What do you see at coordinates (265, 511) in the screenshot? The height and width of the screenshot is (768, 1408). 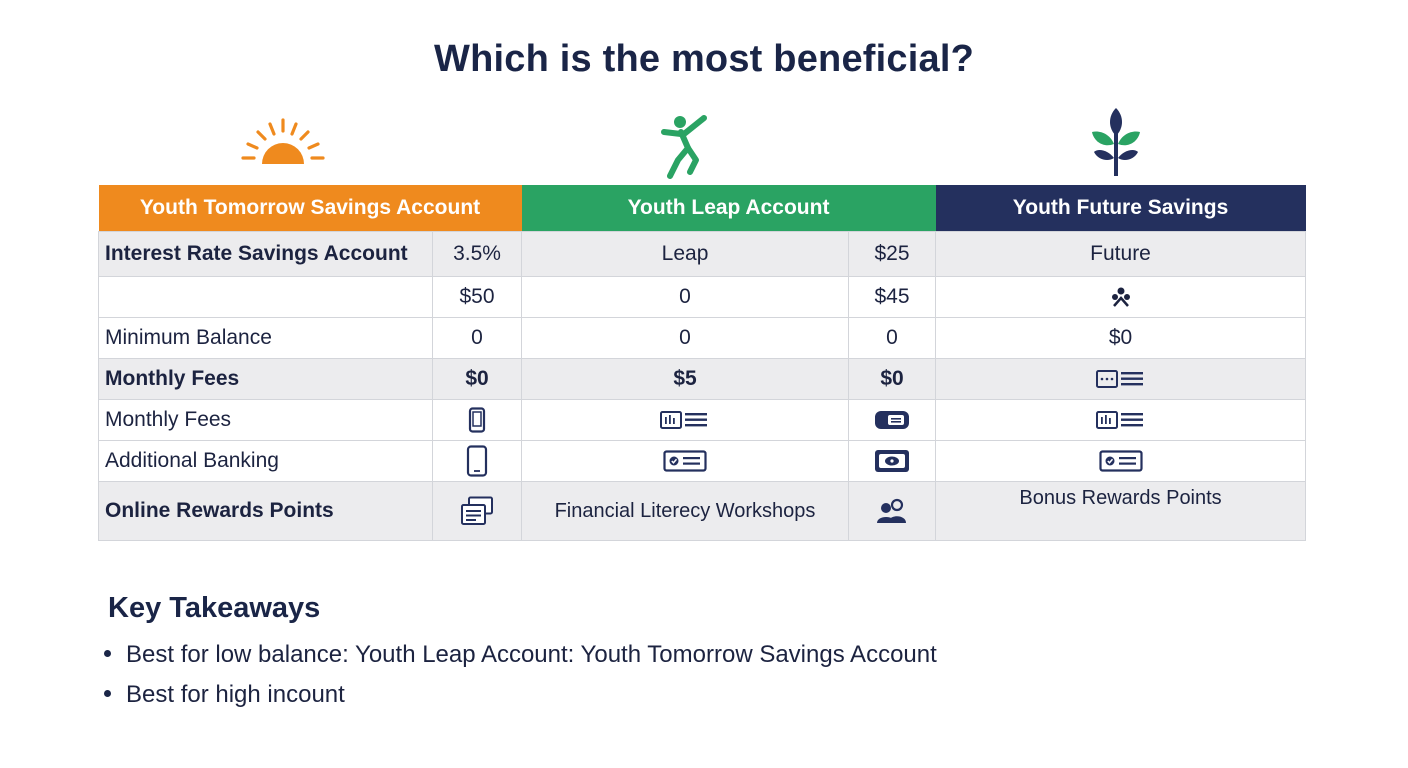 I see `row-label: Online Rewards Points` at bounding box center [265, 511].